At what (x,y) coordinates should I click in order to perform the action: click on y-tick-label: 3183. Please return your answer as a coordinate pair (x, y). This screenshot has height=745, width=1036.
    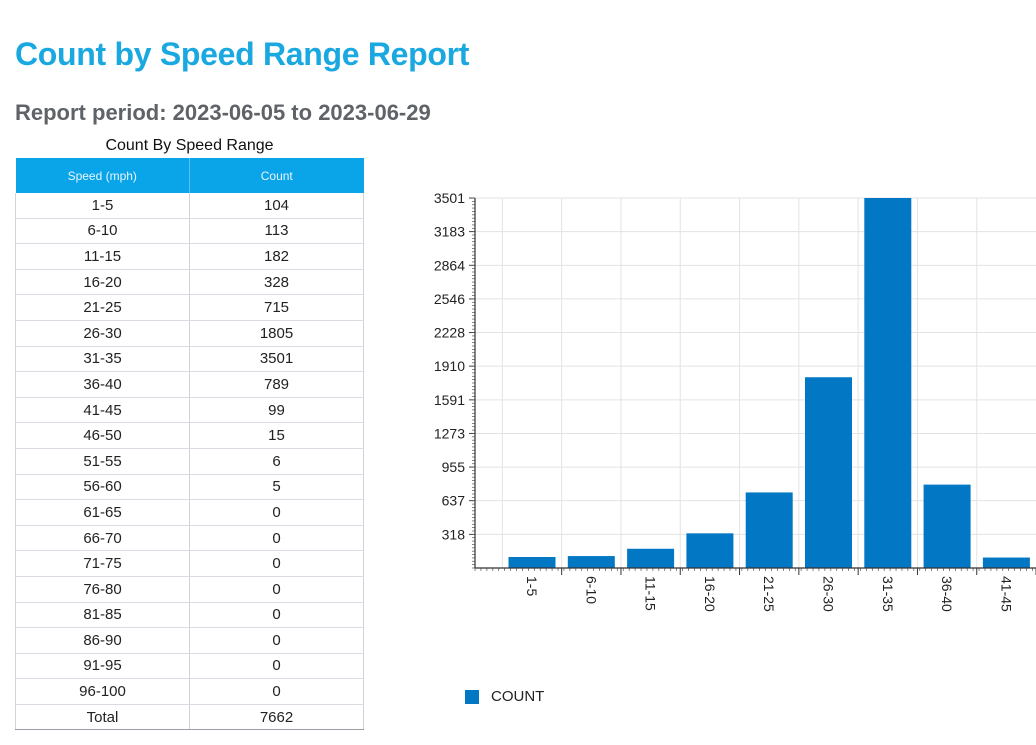
    Looking at the image, I should click on (449, 232).